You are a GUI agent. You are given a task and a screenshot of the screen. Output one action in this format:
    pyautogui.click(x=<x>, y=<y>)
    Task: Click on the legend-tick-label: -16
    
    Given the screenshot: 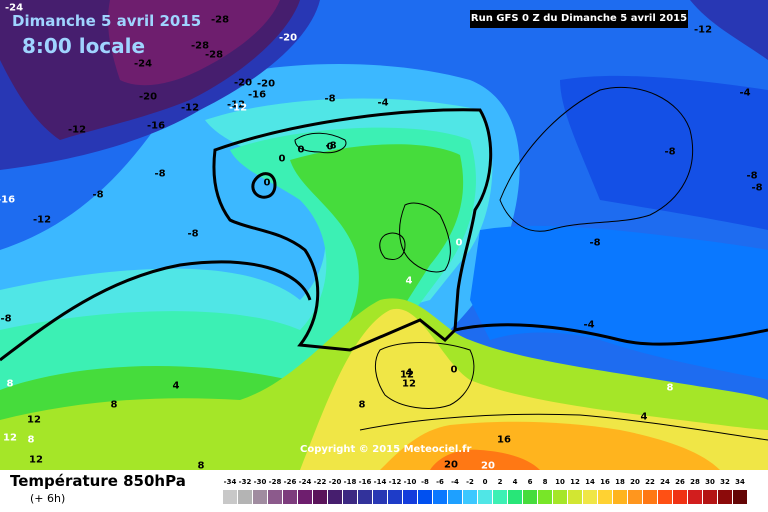 What is the action you would take?
    pyautogui.click(x=365, y=482)
    